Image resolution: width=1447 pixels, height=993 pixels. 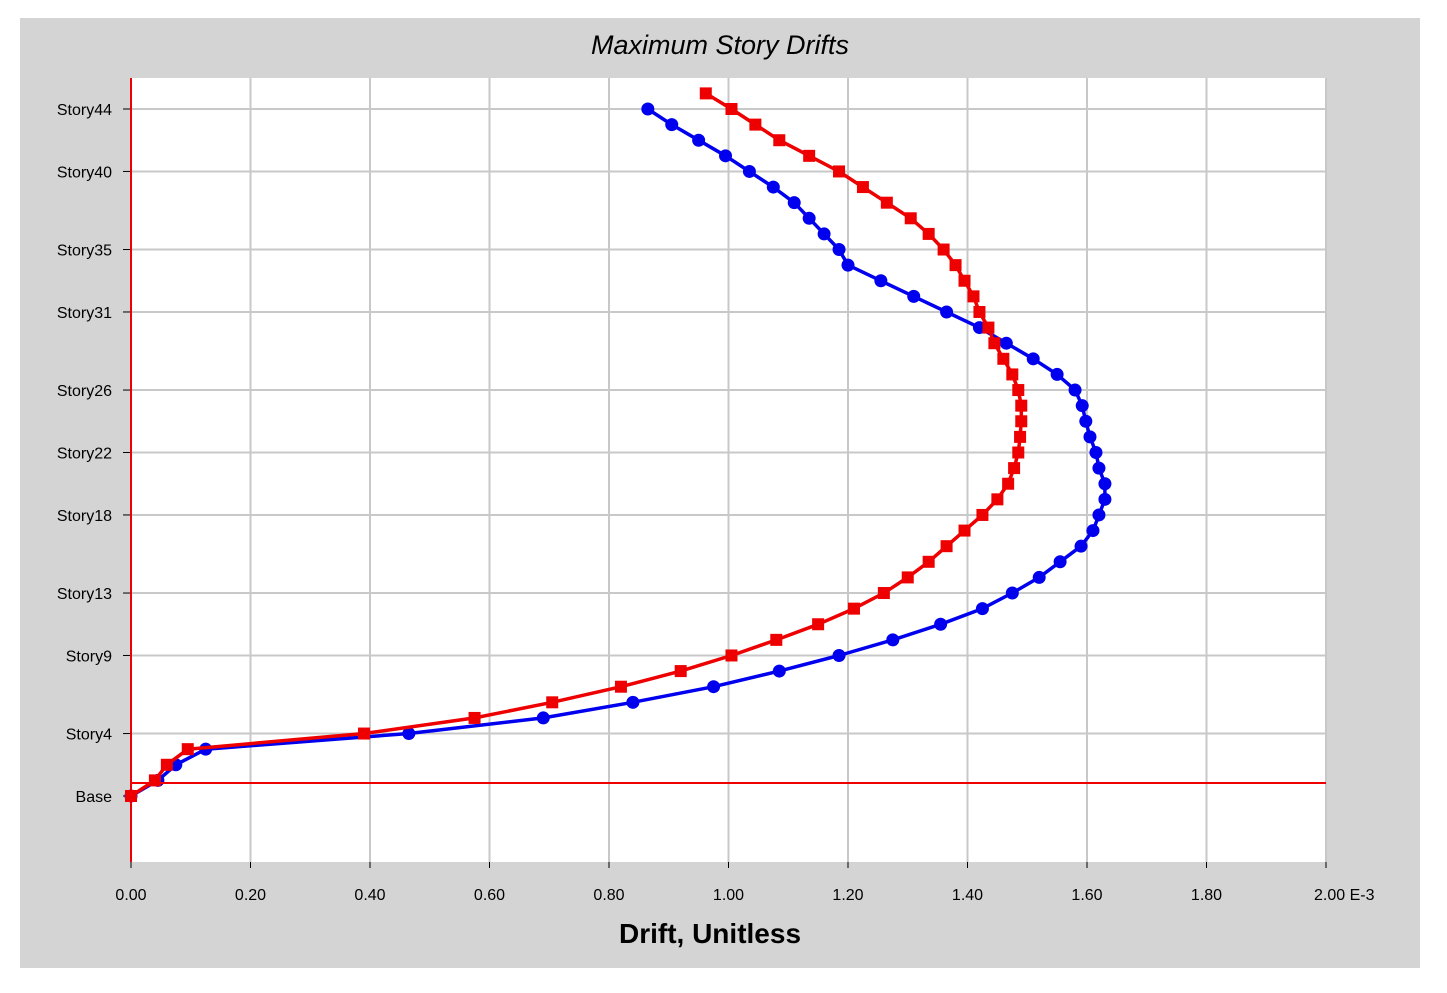 What do you see at coordinates (94, 797) in the screenshot?
I see `y-tick-label: Base` at bounding box center [94, 797].